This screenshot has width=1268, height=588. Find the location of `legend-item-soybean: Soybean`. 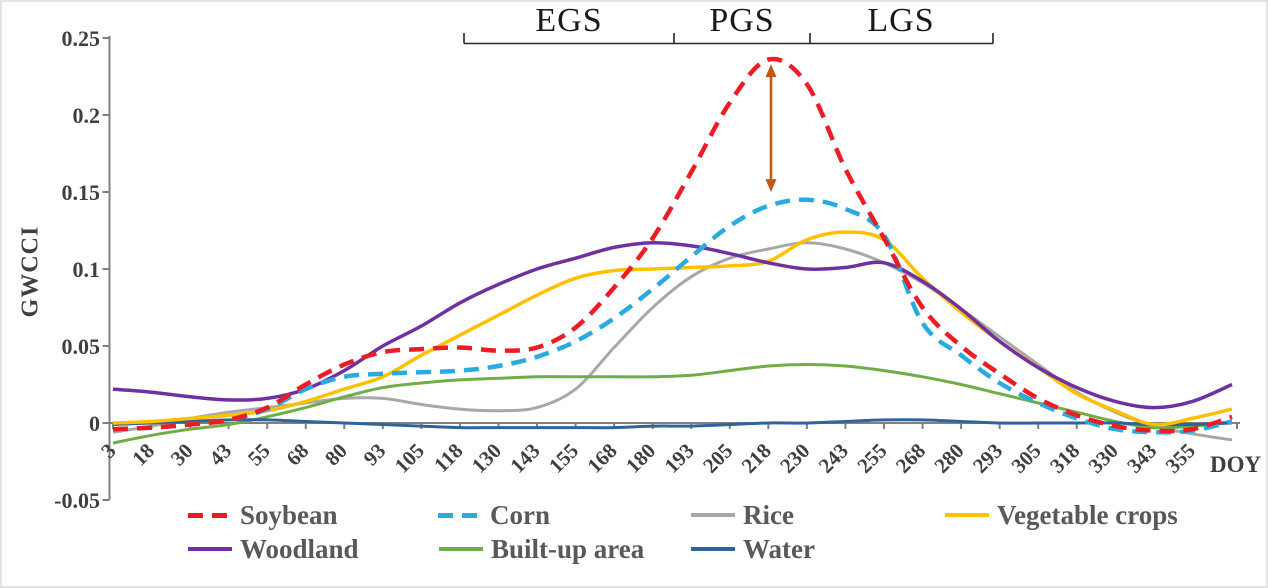

legend-item-soybean: Soybean is located at coordinates (263, 515).